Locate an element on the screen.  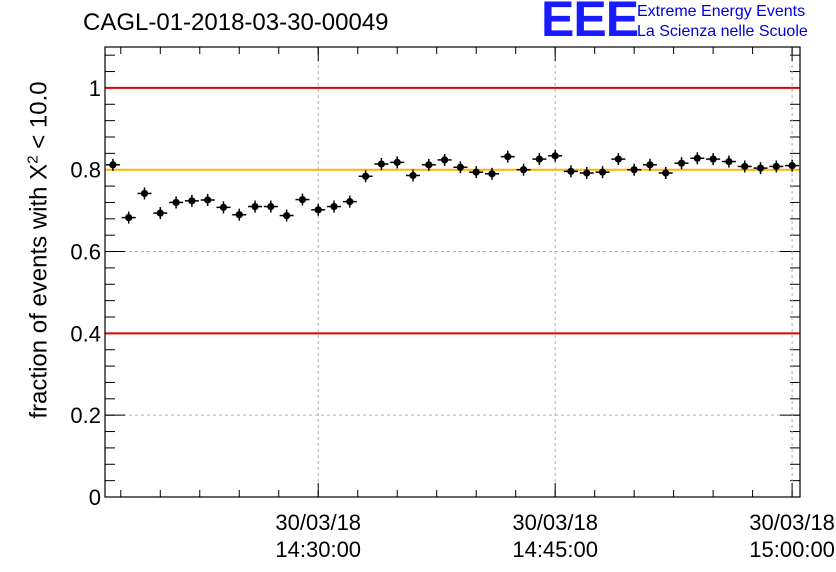
x-tick-label-time: 15:00:00 is located at coordinates (792, 549).